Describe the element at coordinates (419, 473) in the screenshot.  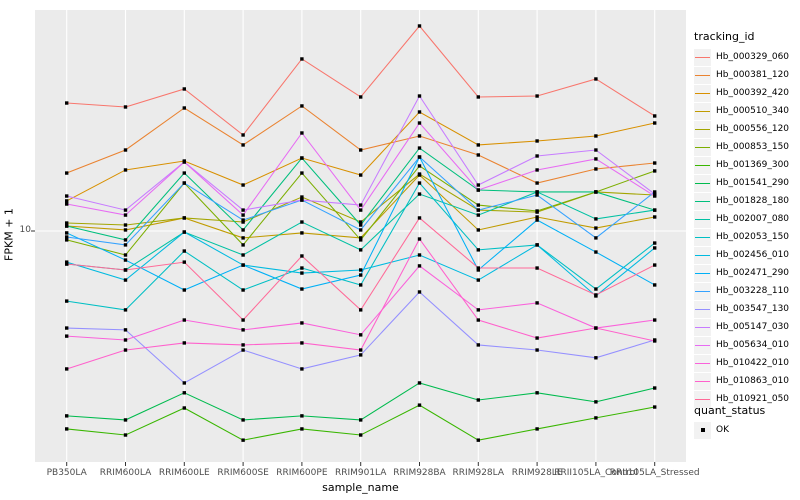
I see `x-tick-label: RRIM928BA` at that location.